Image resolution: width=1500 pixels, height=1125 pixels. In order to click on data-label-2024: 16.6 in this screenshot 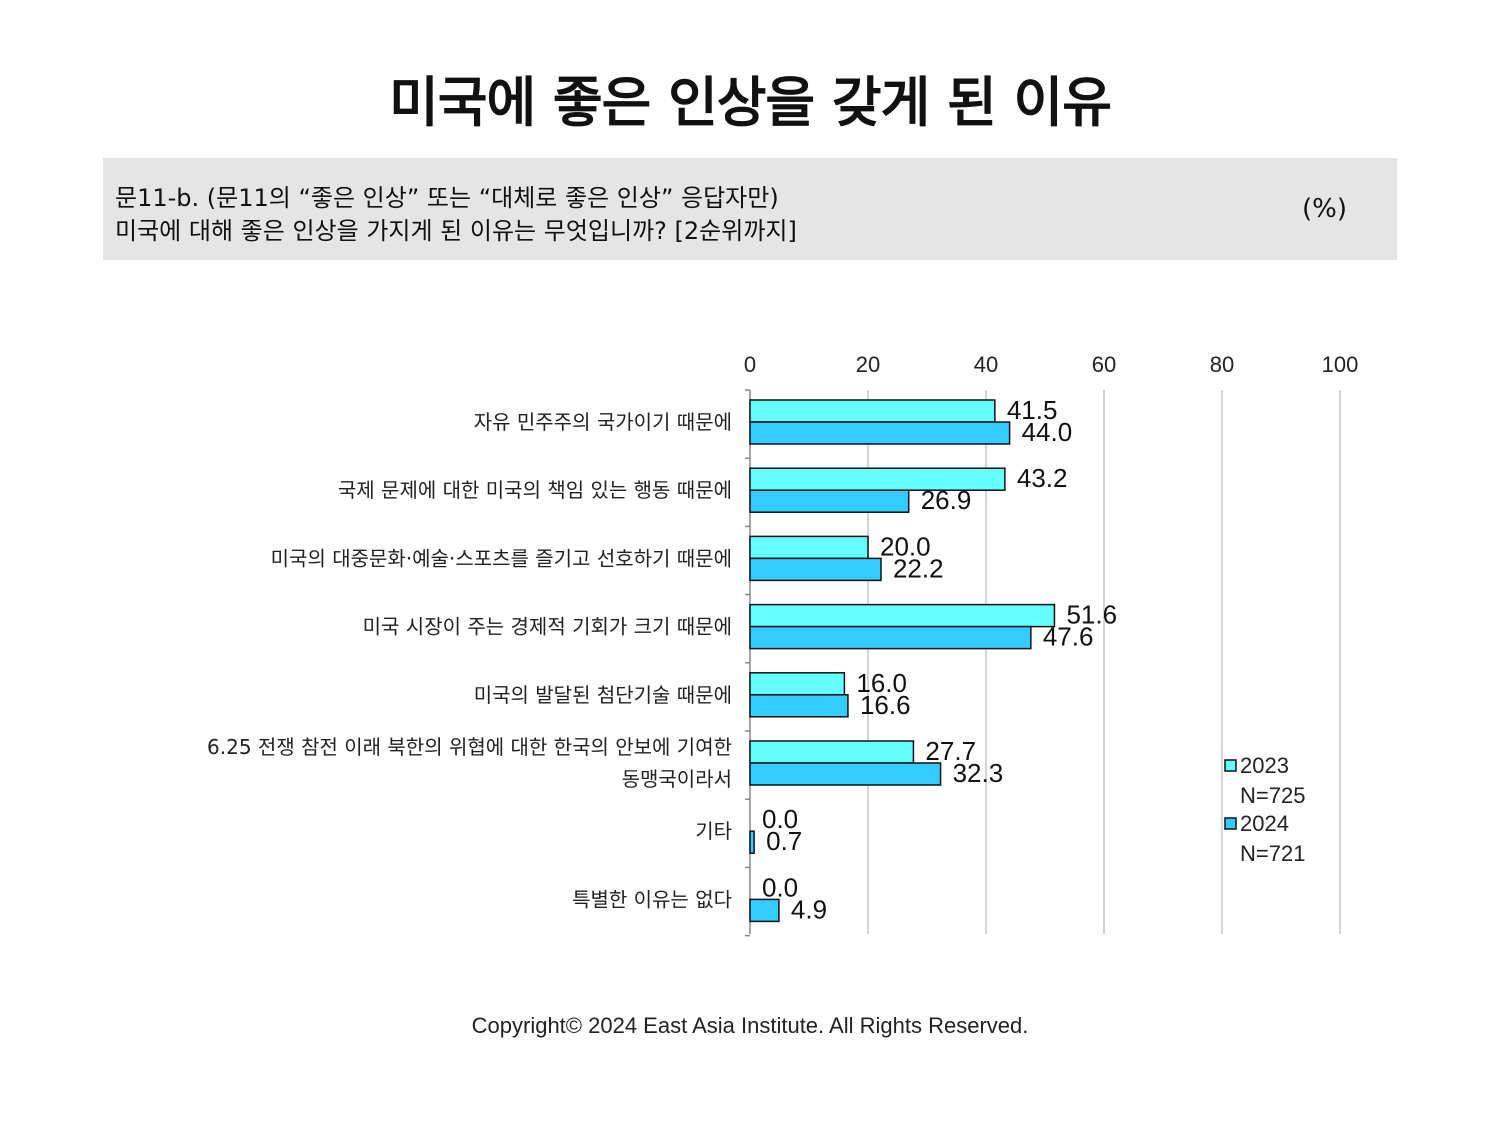, I will do `click(885, 705)`.